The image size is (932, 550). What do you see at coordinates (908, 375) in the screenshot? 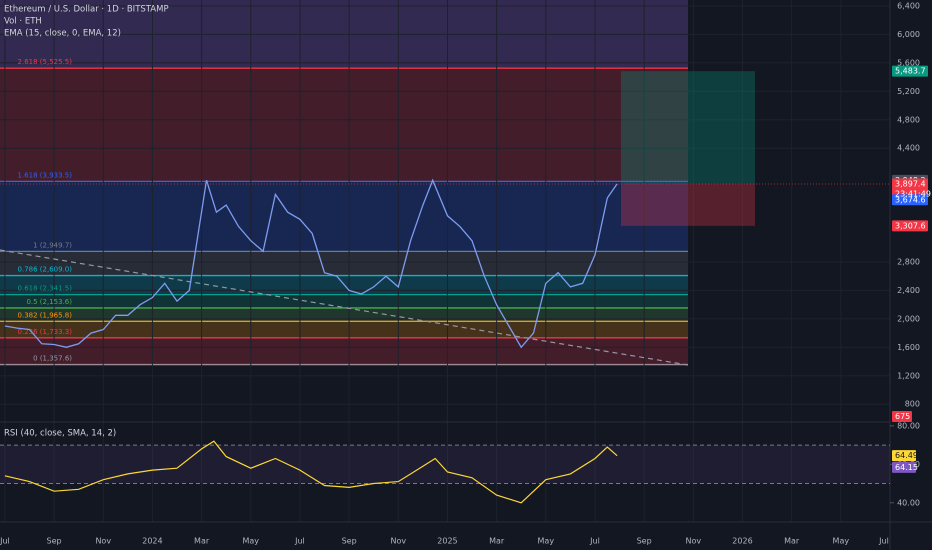
I see `y-tick-label: 1,200` at bounding box center [908, 375].